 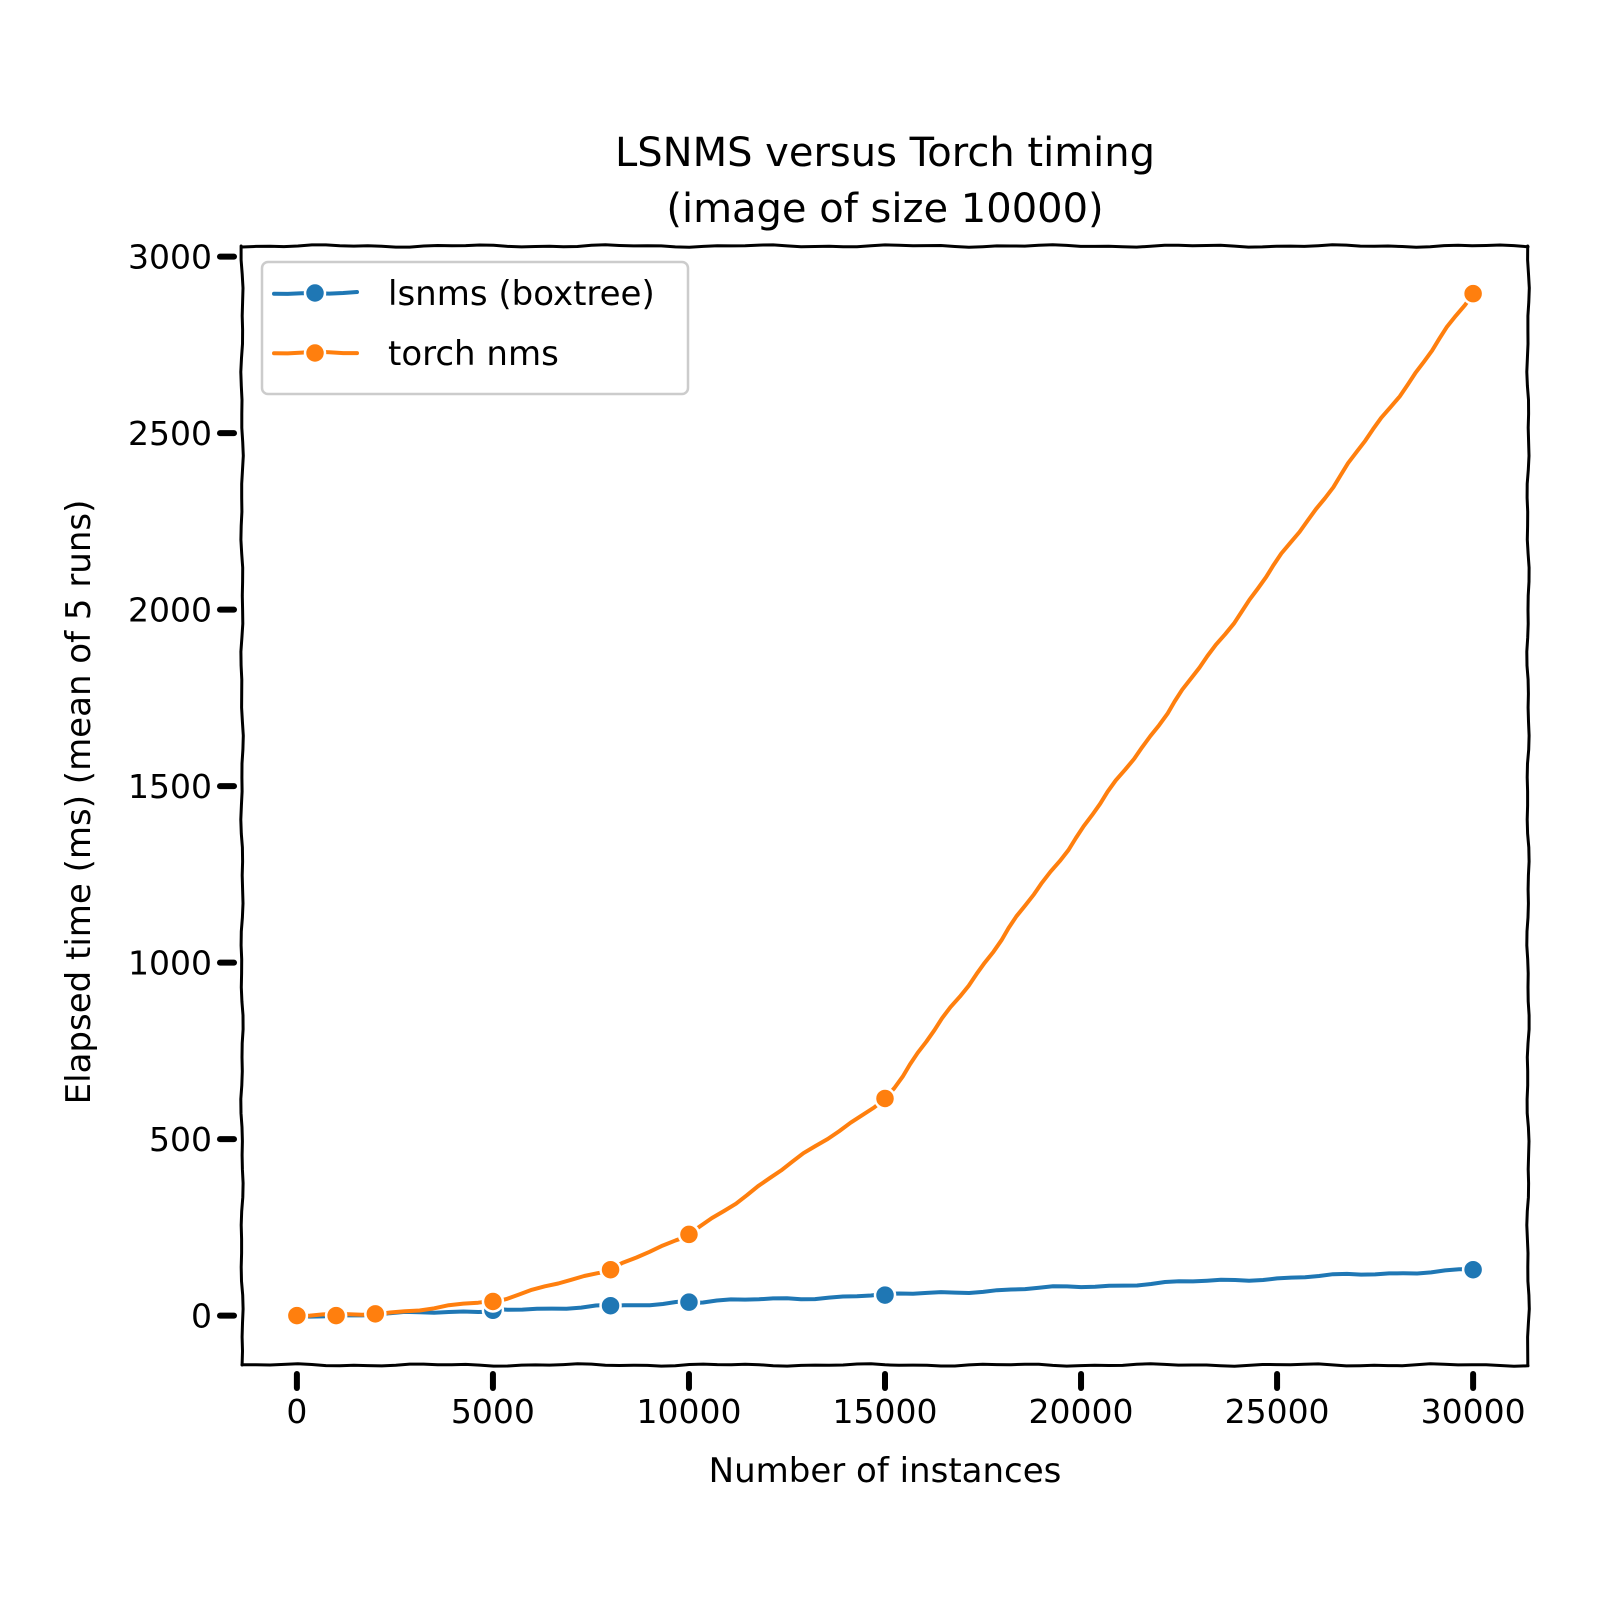 I want to click on y-tick-label: 2000, so click(x=170, y=610).